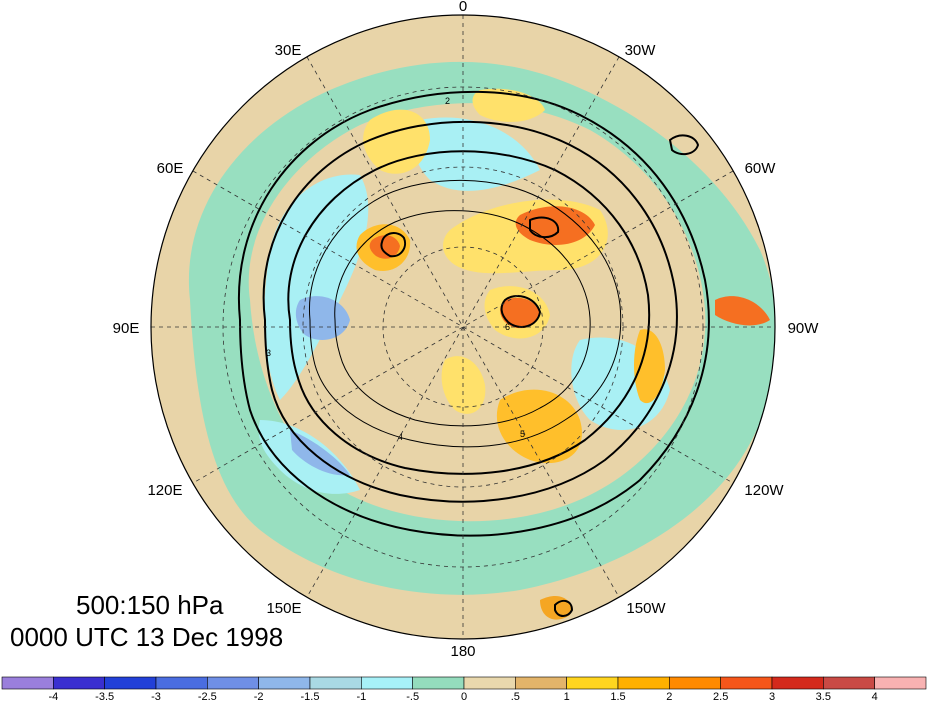 The width and height of the screenshot is (928, 702). I want to click on colorbar-label: 3.5, so click(823, 696).